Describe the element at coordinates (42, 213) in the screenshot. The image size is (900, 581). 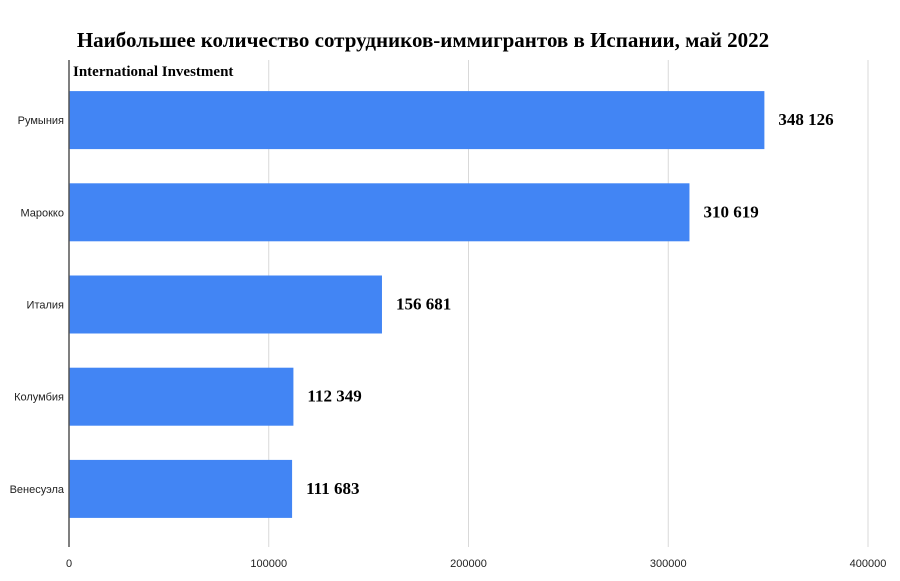
I see `category-label: Марокко` at that location.